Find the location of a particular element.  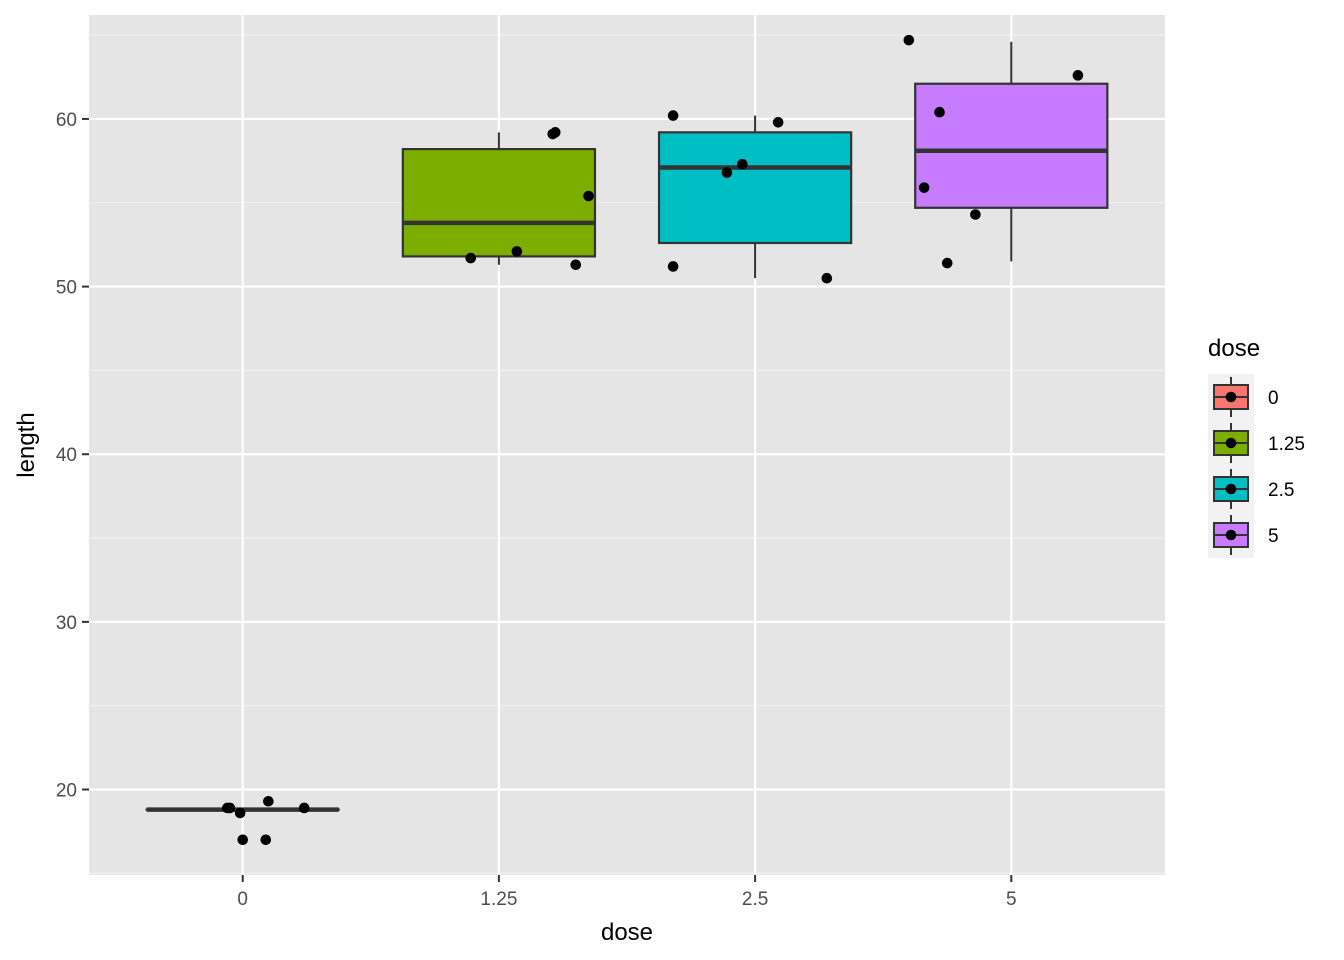

y-axis-title: length is located at coordinates (26, 444).